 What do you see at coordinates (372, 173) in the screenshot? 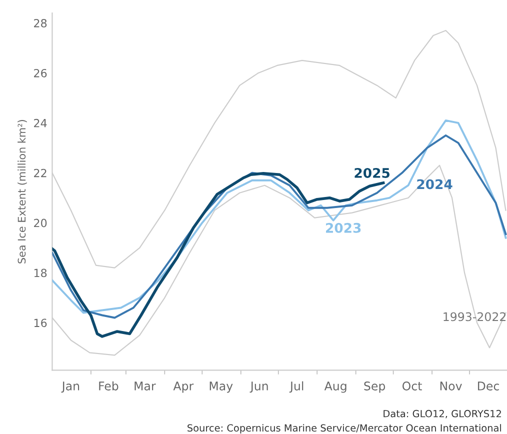
I see `series-label: 2025` at bounding box center [372, 173].